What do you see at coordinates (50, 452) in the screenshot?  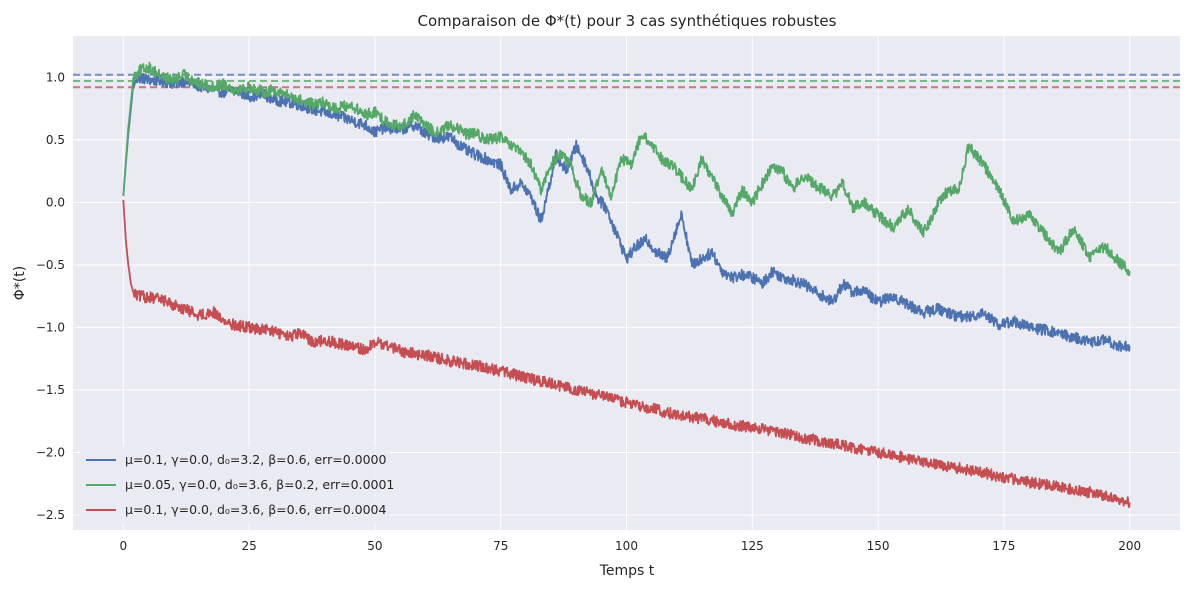 I see `y-tick-label: −2.0` at bounding box center [50, 452].